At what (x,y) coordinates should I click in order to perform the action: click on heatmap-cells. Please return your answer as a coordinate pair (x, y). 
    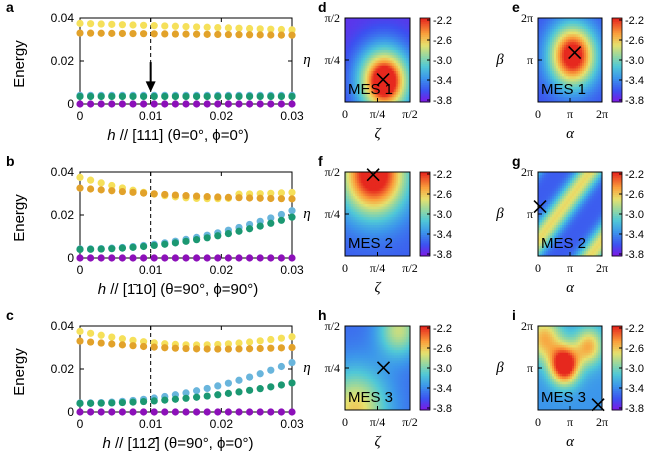
    Looking at the image, I should click on (570, 214).